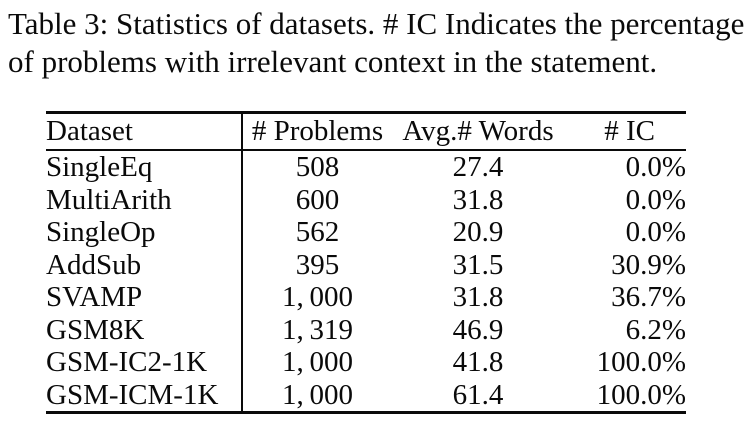 The image size is (752, 423). Describe the element at coordinates (478, 167) in the screenshot. I see `cell-avg-words: 27.4` at that location.